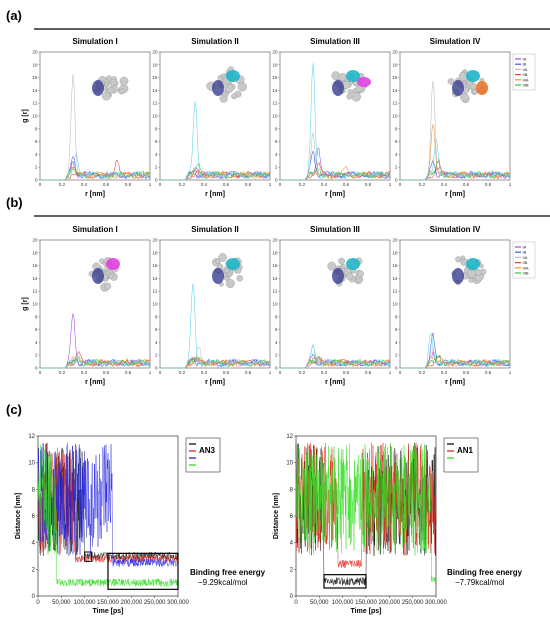 The width and height of the screenshot is (550, 627). I want to click on x-tick-label: 250,000, so click(155, 603).